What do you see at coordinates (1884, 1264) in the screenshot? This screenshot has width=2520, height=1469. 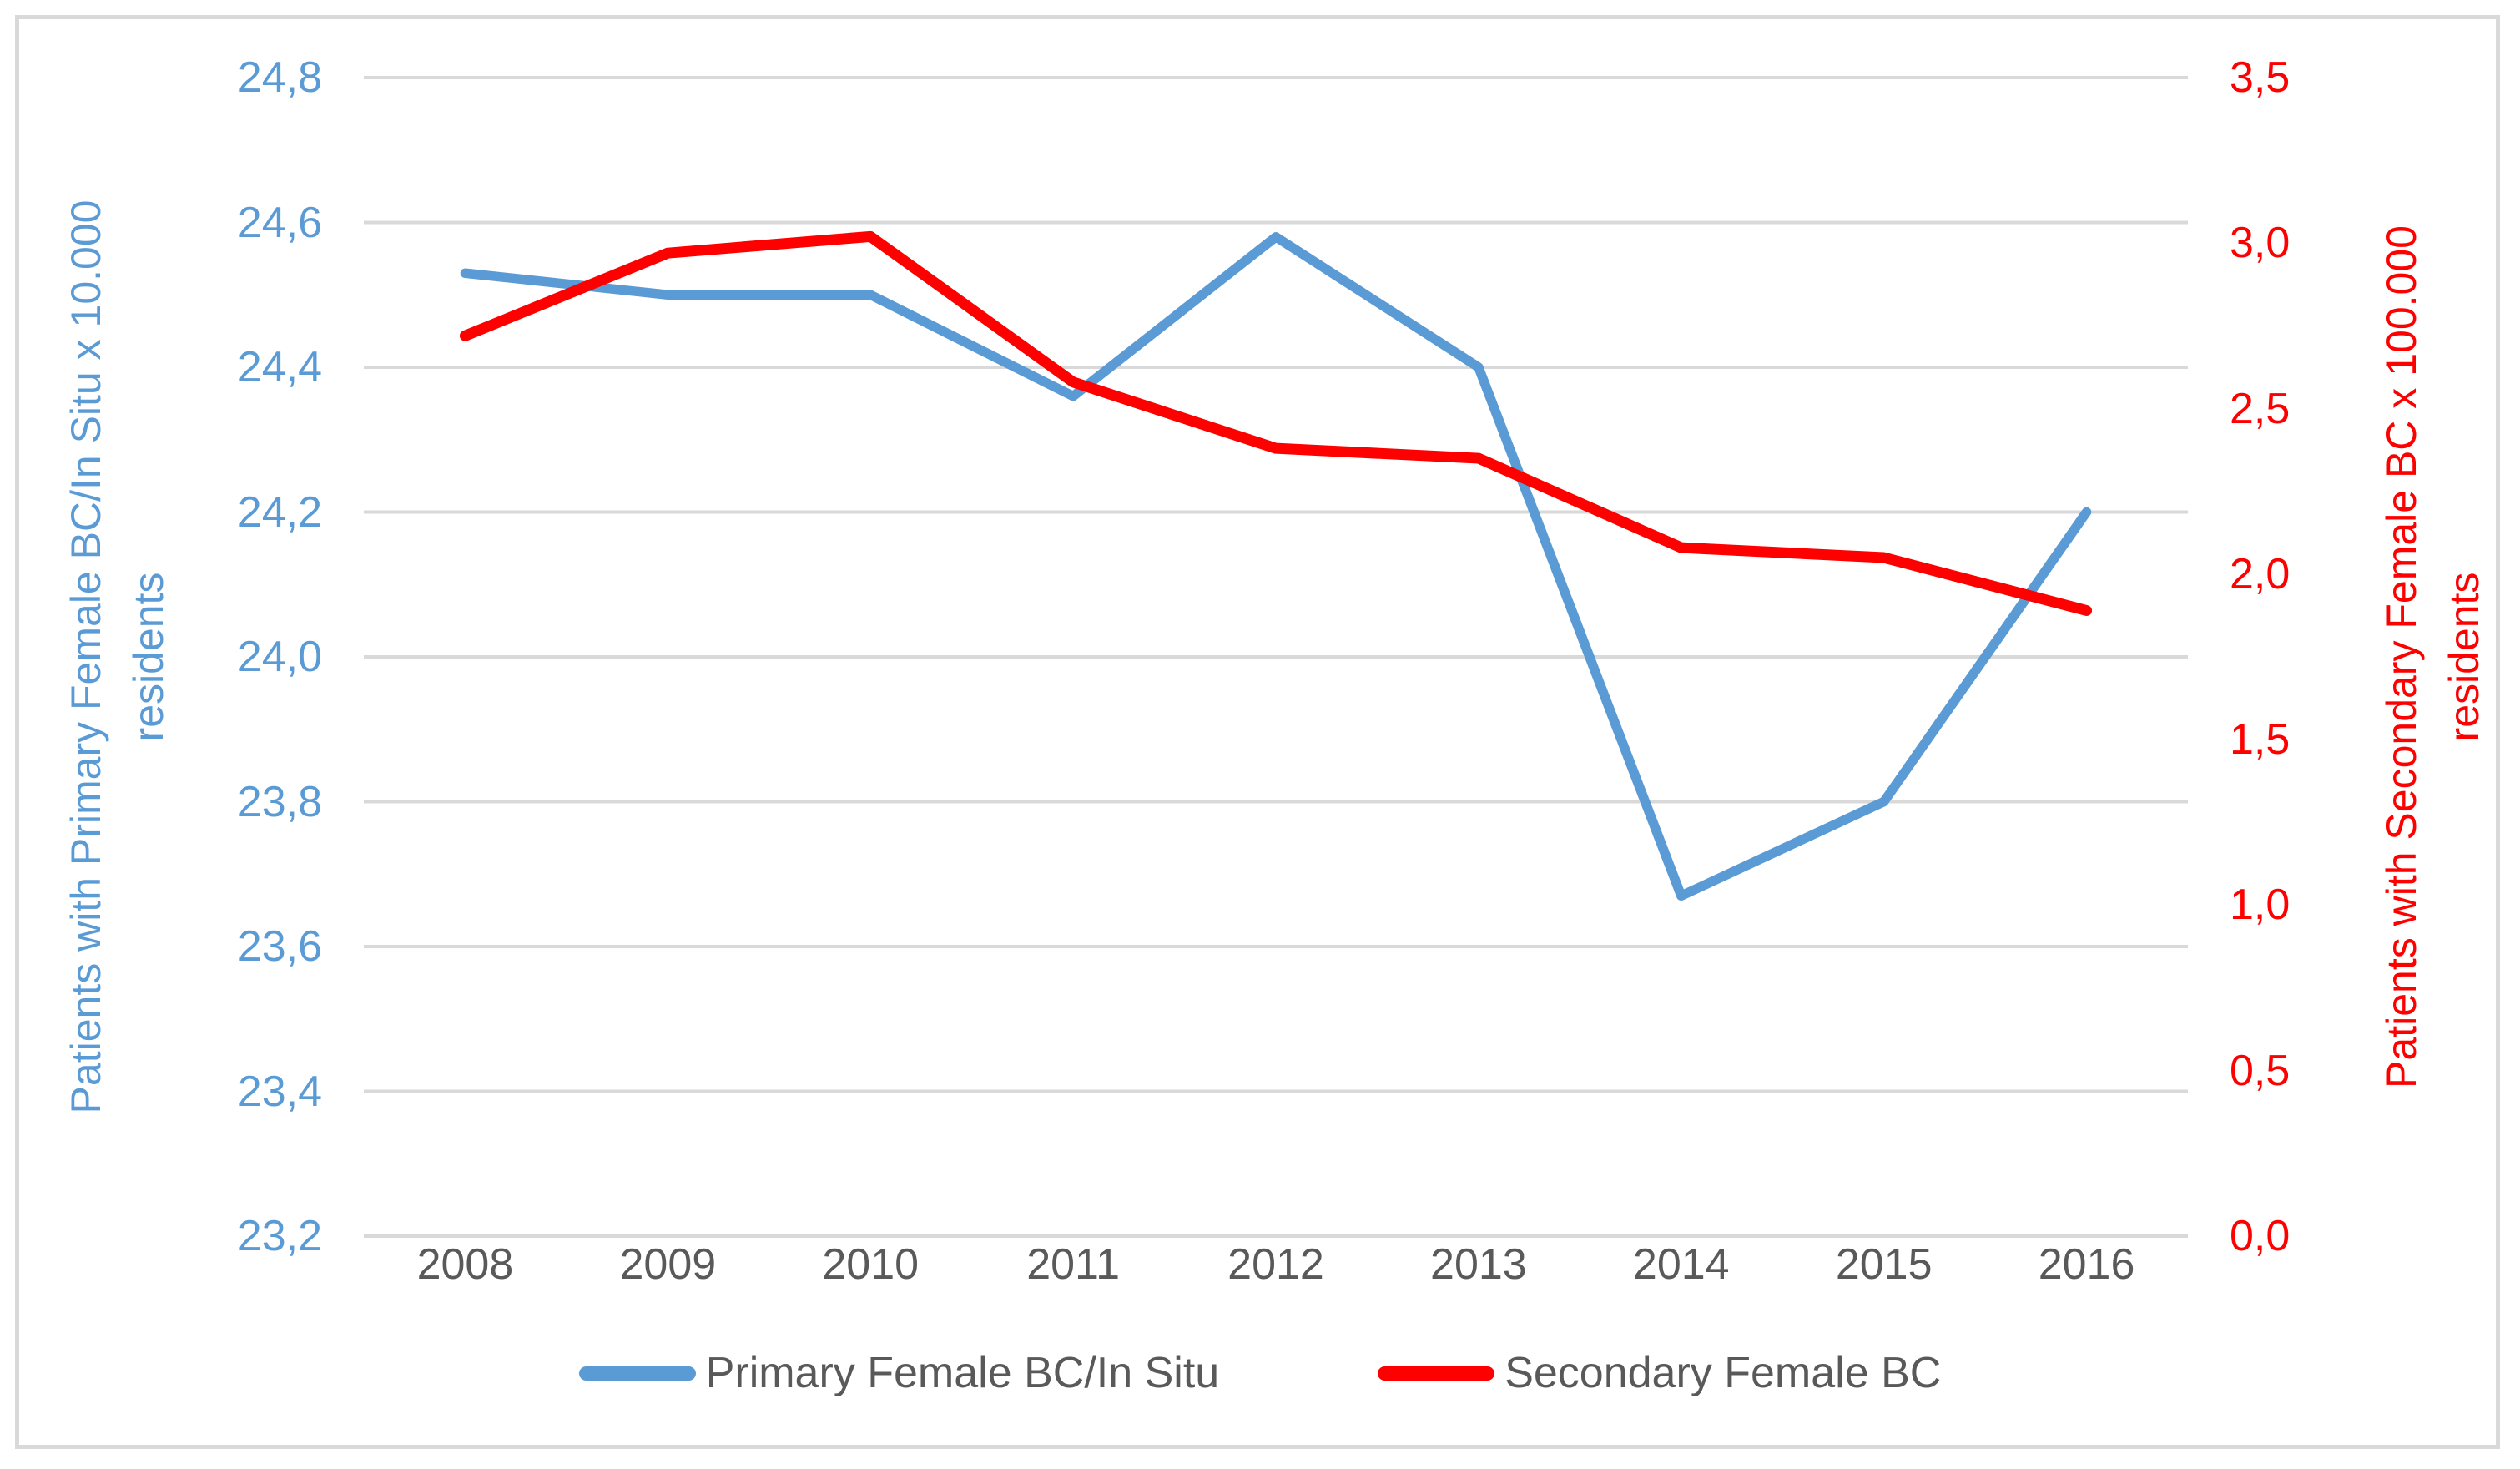 I see `x-axis-label: 2015` at bounding box center [1884, 1264].